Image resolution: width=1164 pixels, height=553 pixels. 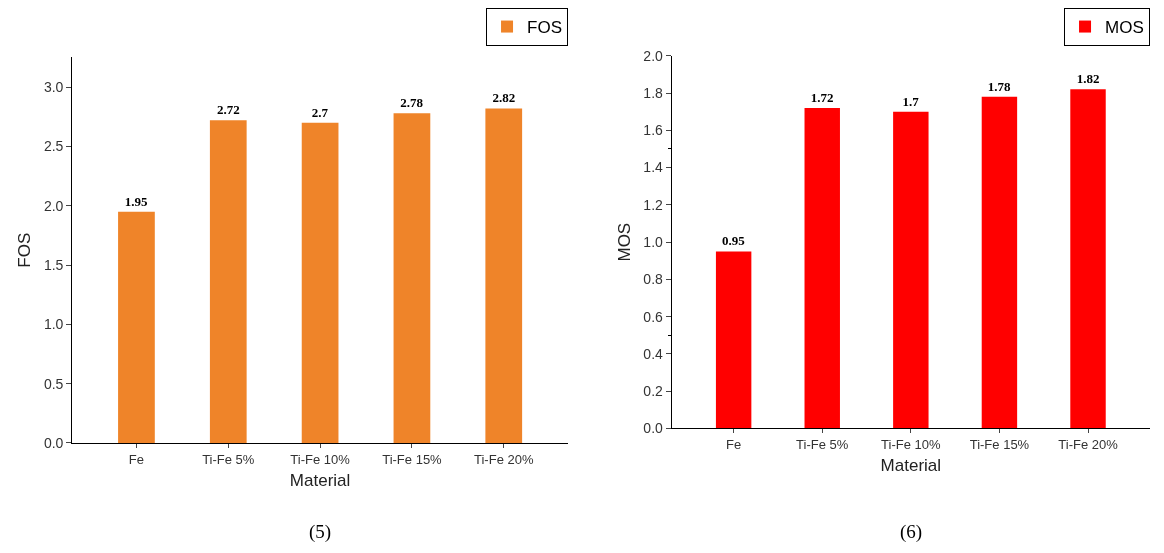 What do you see at coordinates (504, 98) in the screenshot?
I see `data-label: 2.82` at bounding box center [504, 98].